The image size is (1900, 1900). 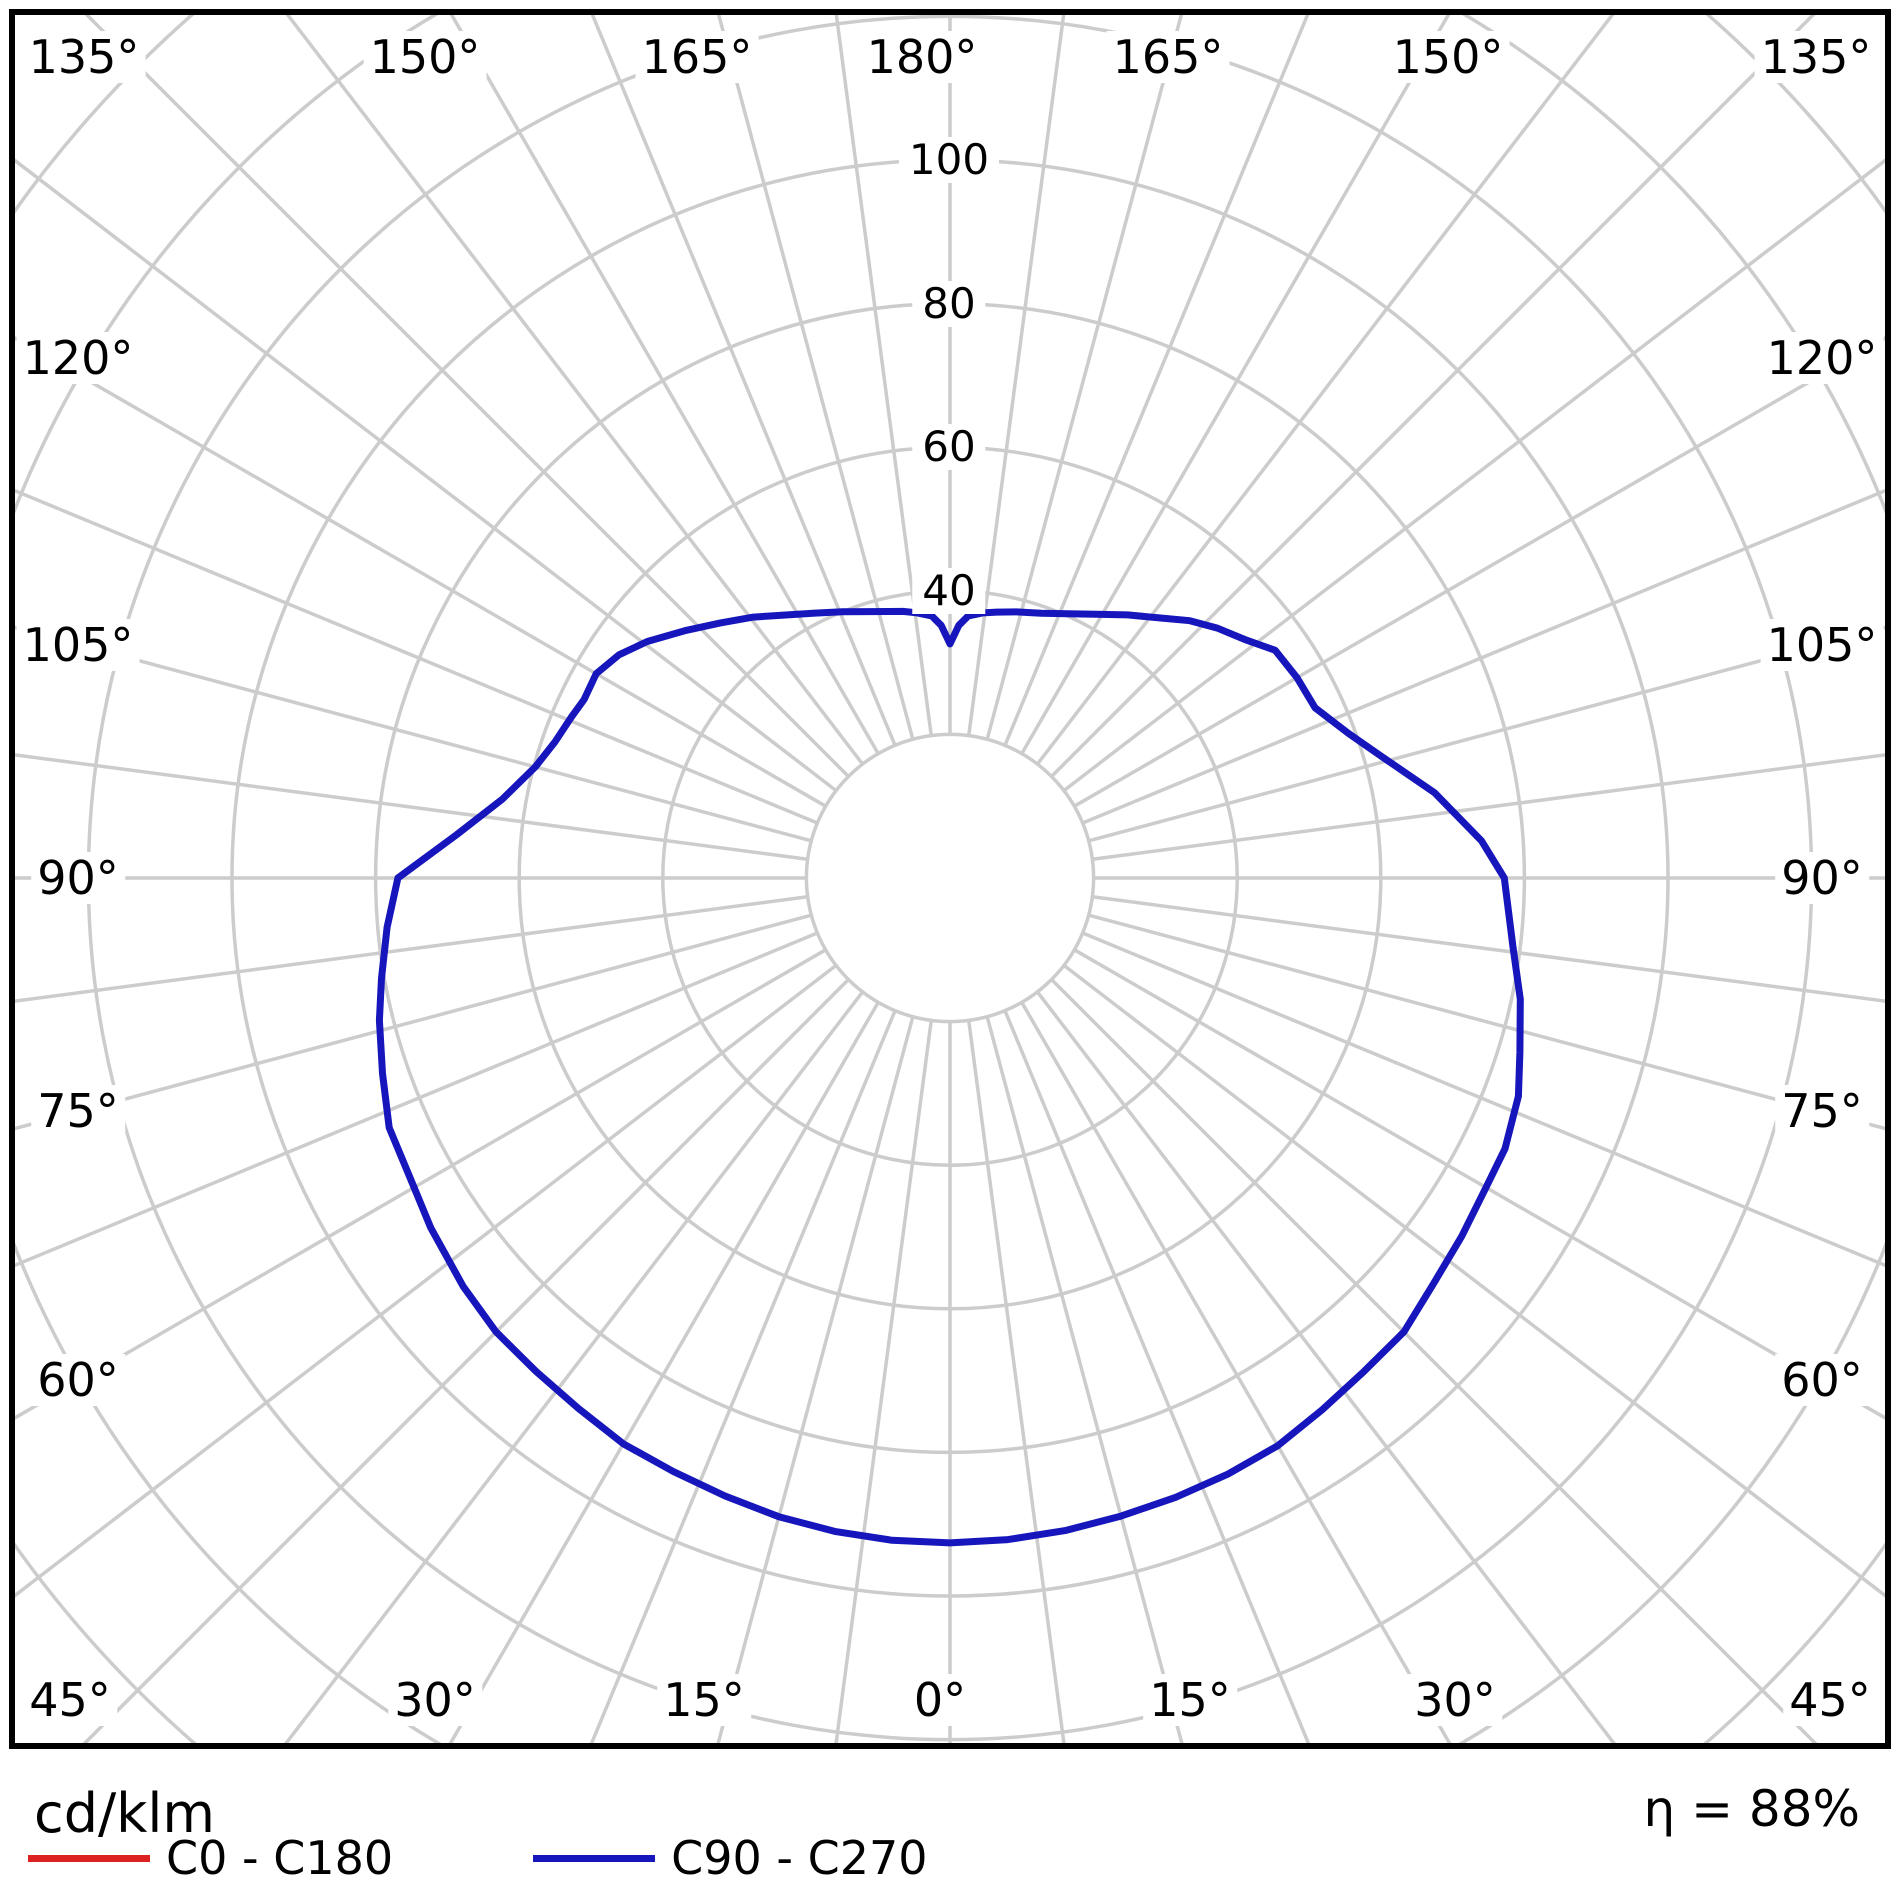 What do you see at coordinates (78, 878) in the screenshot?
I see `angle-label-left-2: 90°` at bounding box center [78, 878].